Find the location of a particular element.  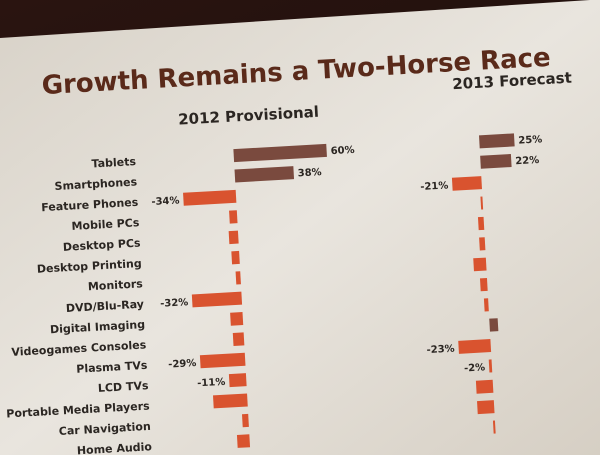

category-label: Digital Imaging is located at coordinates (98, 327).